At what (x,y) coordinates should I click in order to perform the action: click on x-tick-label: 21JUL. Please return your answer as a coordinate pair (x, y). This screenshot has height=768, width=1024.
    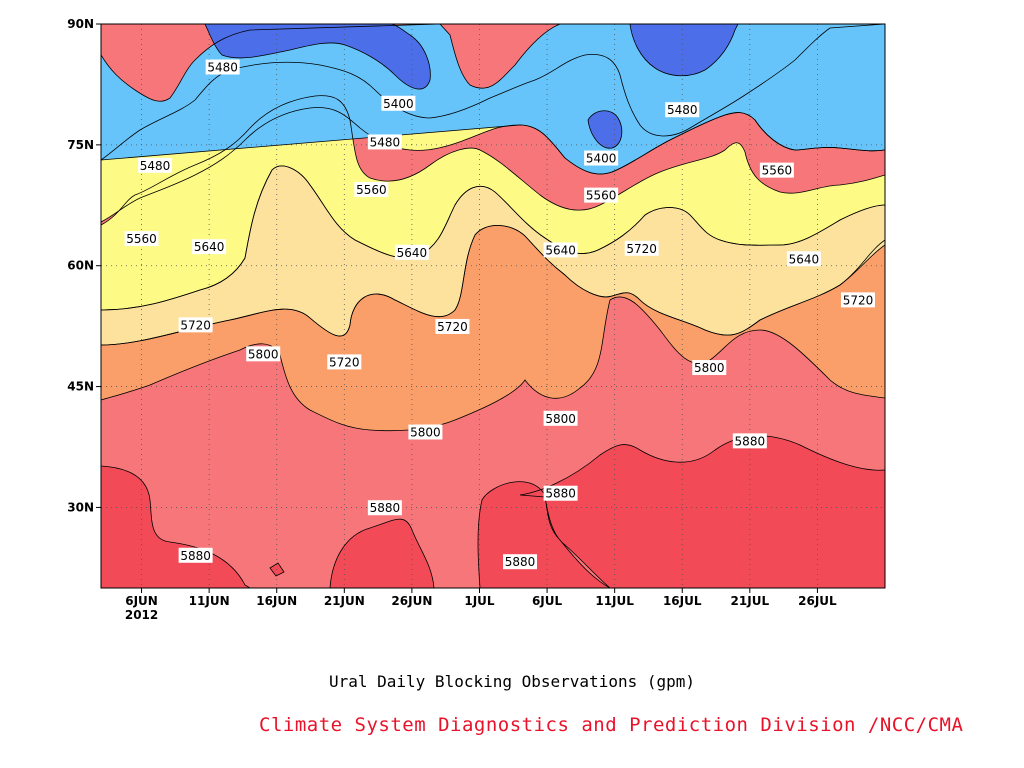
    Looking at the image, I should click on (750, 601).